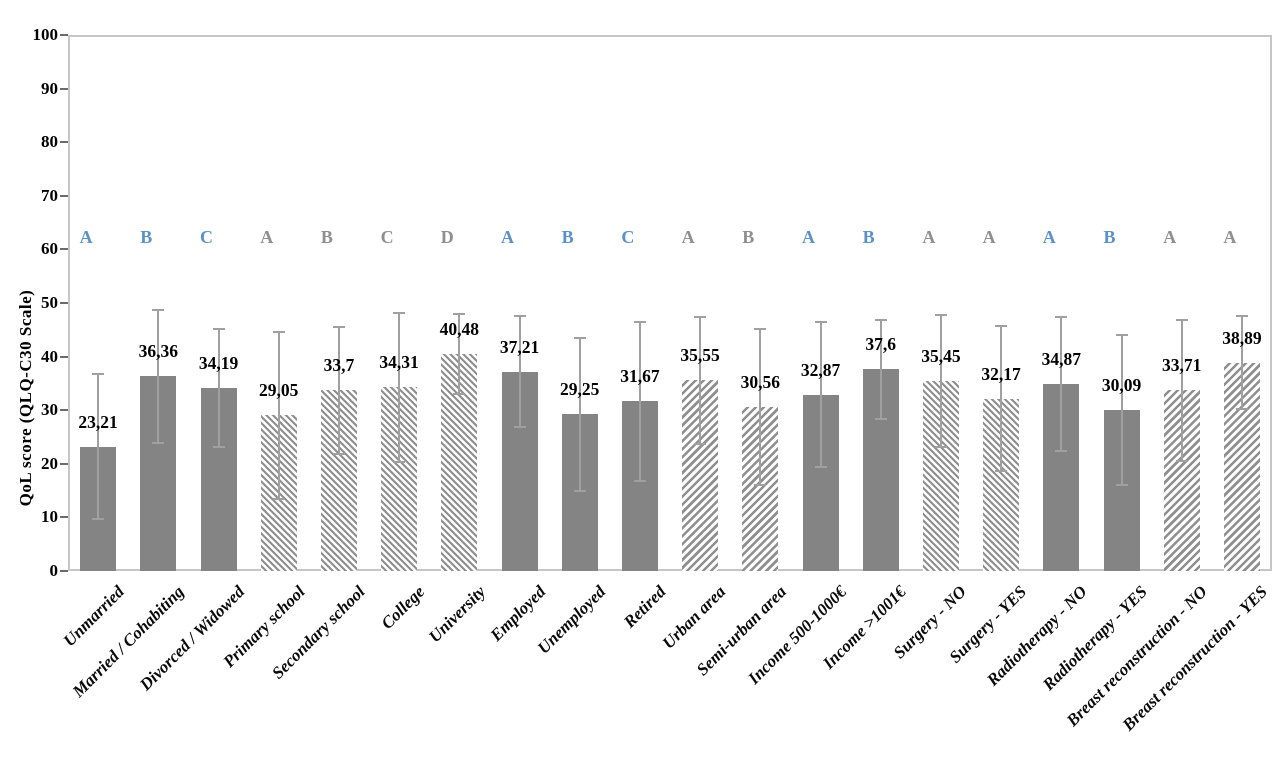 The height and width of the screenshot is (784, 1288). What do you see at coordinates (49, 356) in the screenshot?
I see `y-tick-label: 40` at bounding box center [49, 356].